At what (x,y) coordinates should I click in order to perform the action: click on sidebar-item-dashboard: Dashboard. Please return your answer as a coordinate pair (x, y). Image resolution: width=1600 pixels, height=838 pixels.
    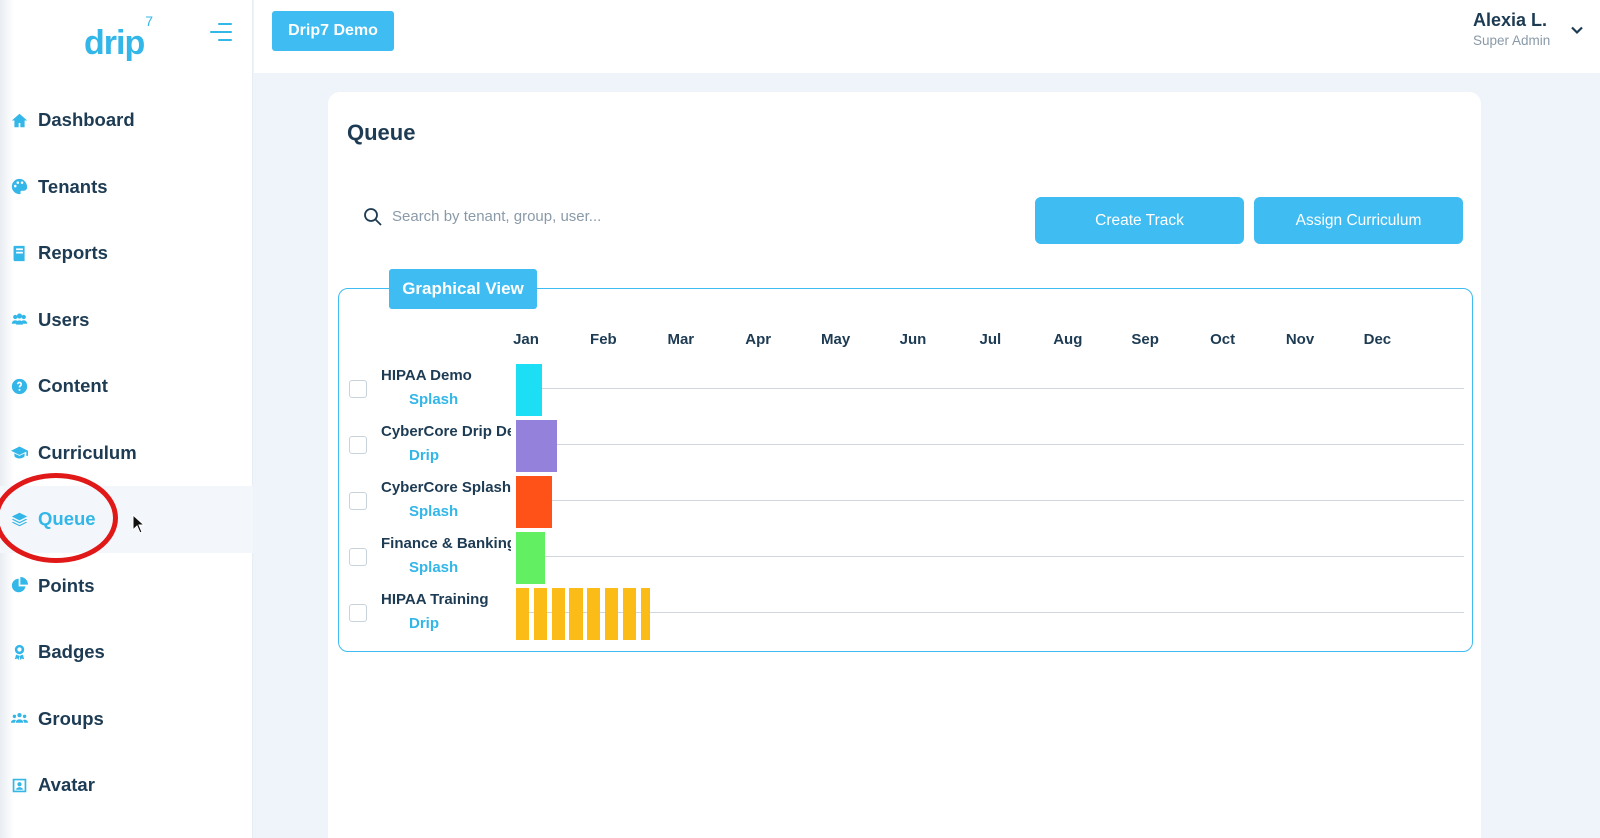
    Looking at the image, I should click on (126, 120).